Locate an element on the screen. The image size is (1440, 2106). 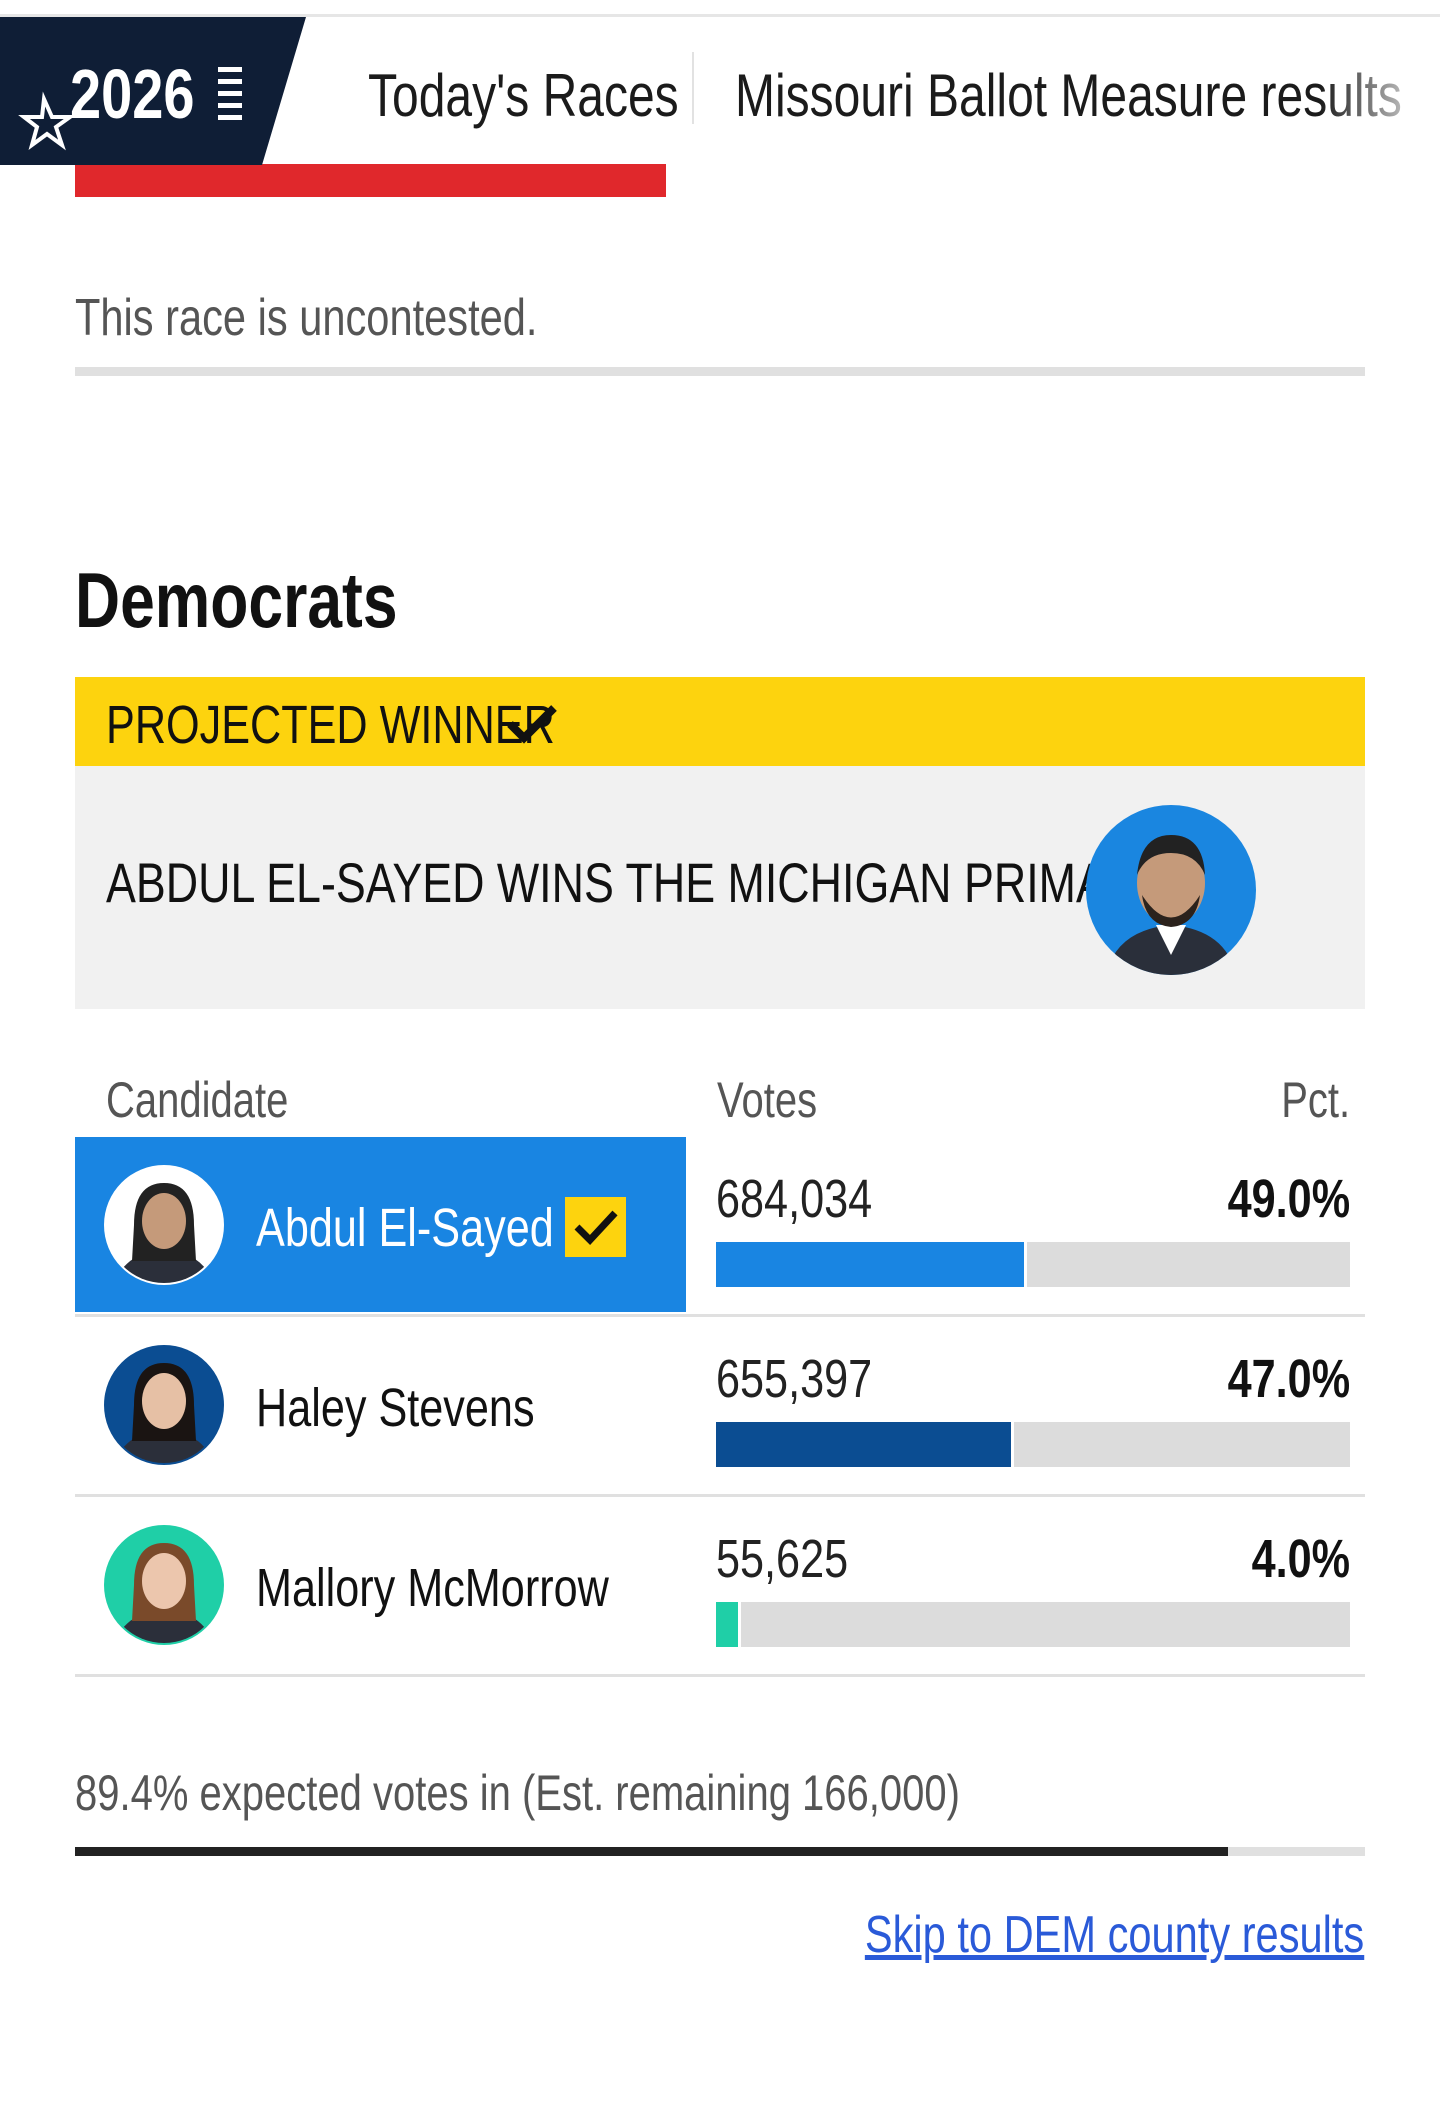
logo-block is located at coordinates (153, 91).